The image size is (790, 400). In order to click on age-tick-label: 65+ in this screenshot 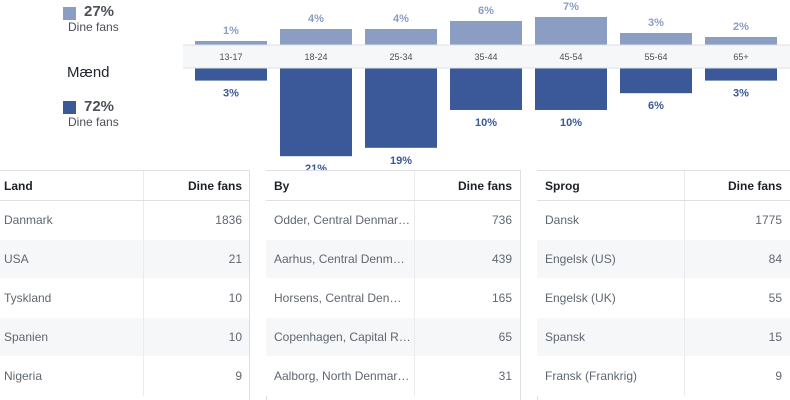, I will do `click(740, 57)`.